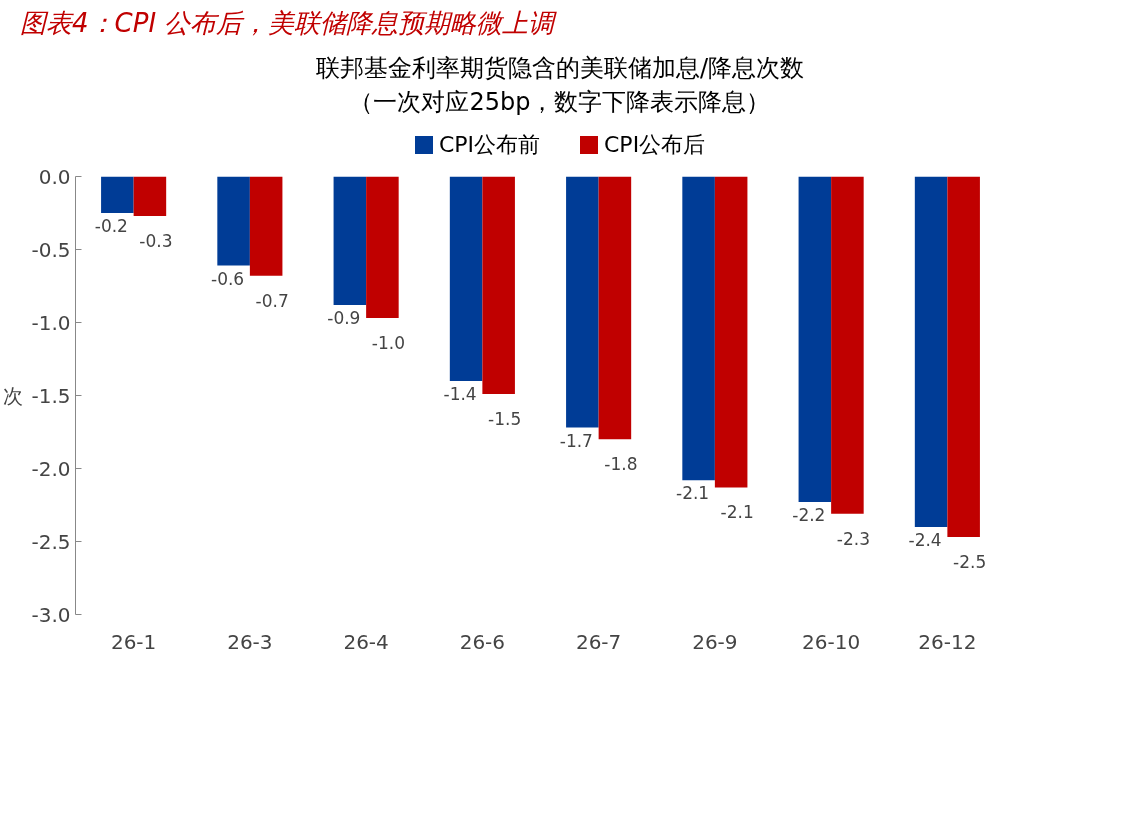 This screenshot has height=840, width=1131. Describe the element at coordinates (388, 342) in the screenshot. I see `data-label: -1.0` at that location.